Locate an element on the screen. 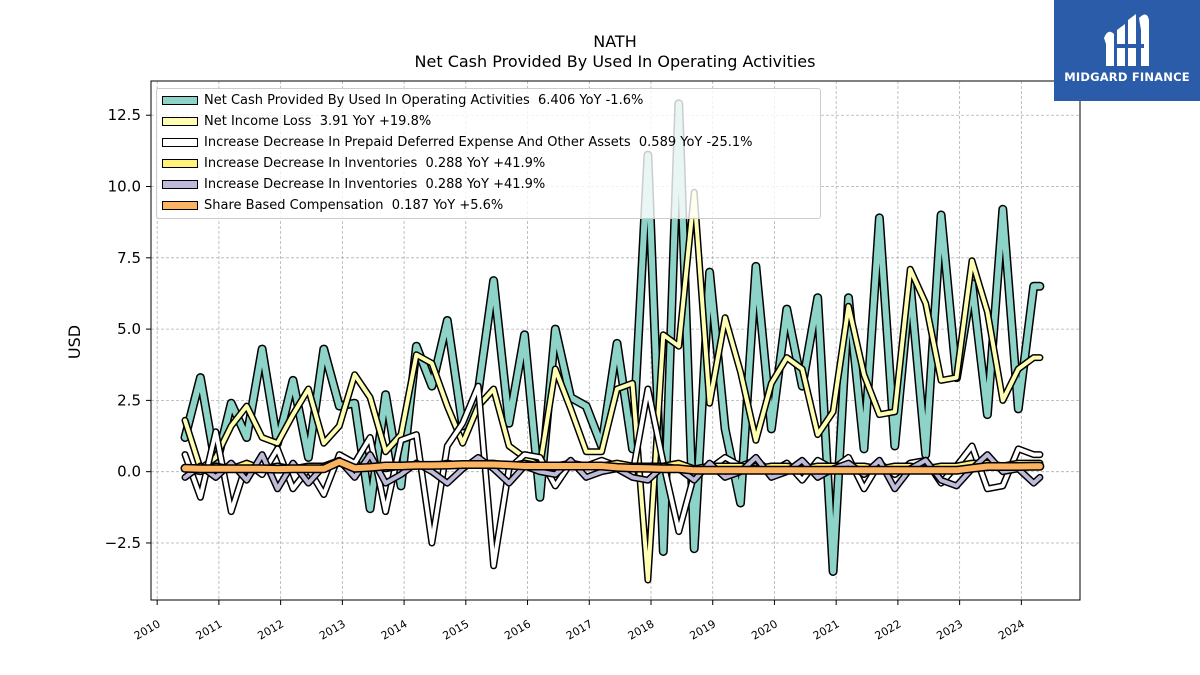 The image size is (1200, 675). x-tick-label: 2014 is located at coordinates (394, 629).